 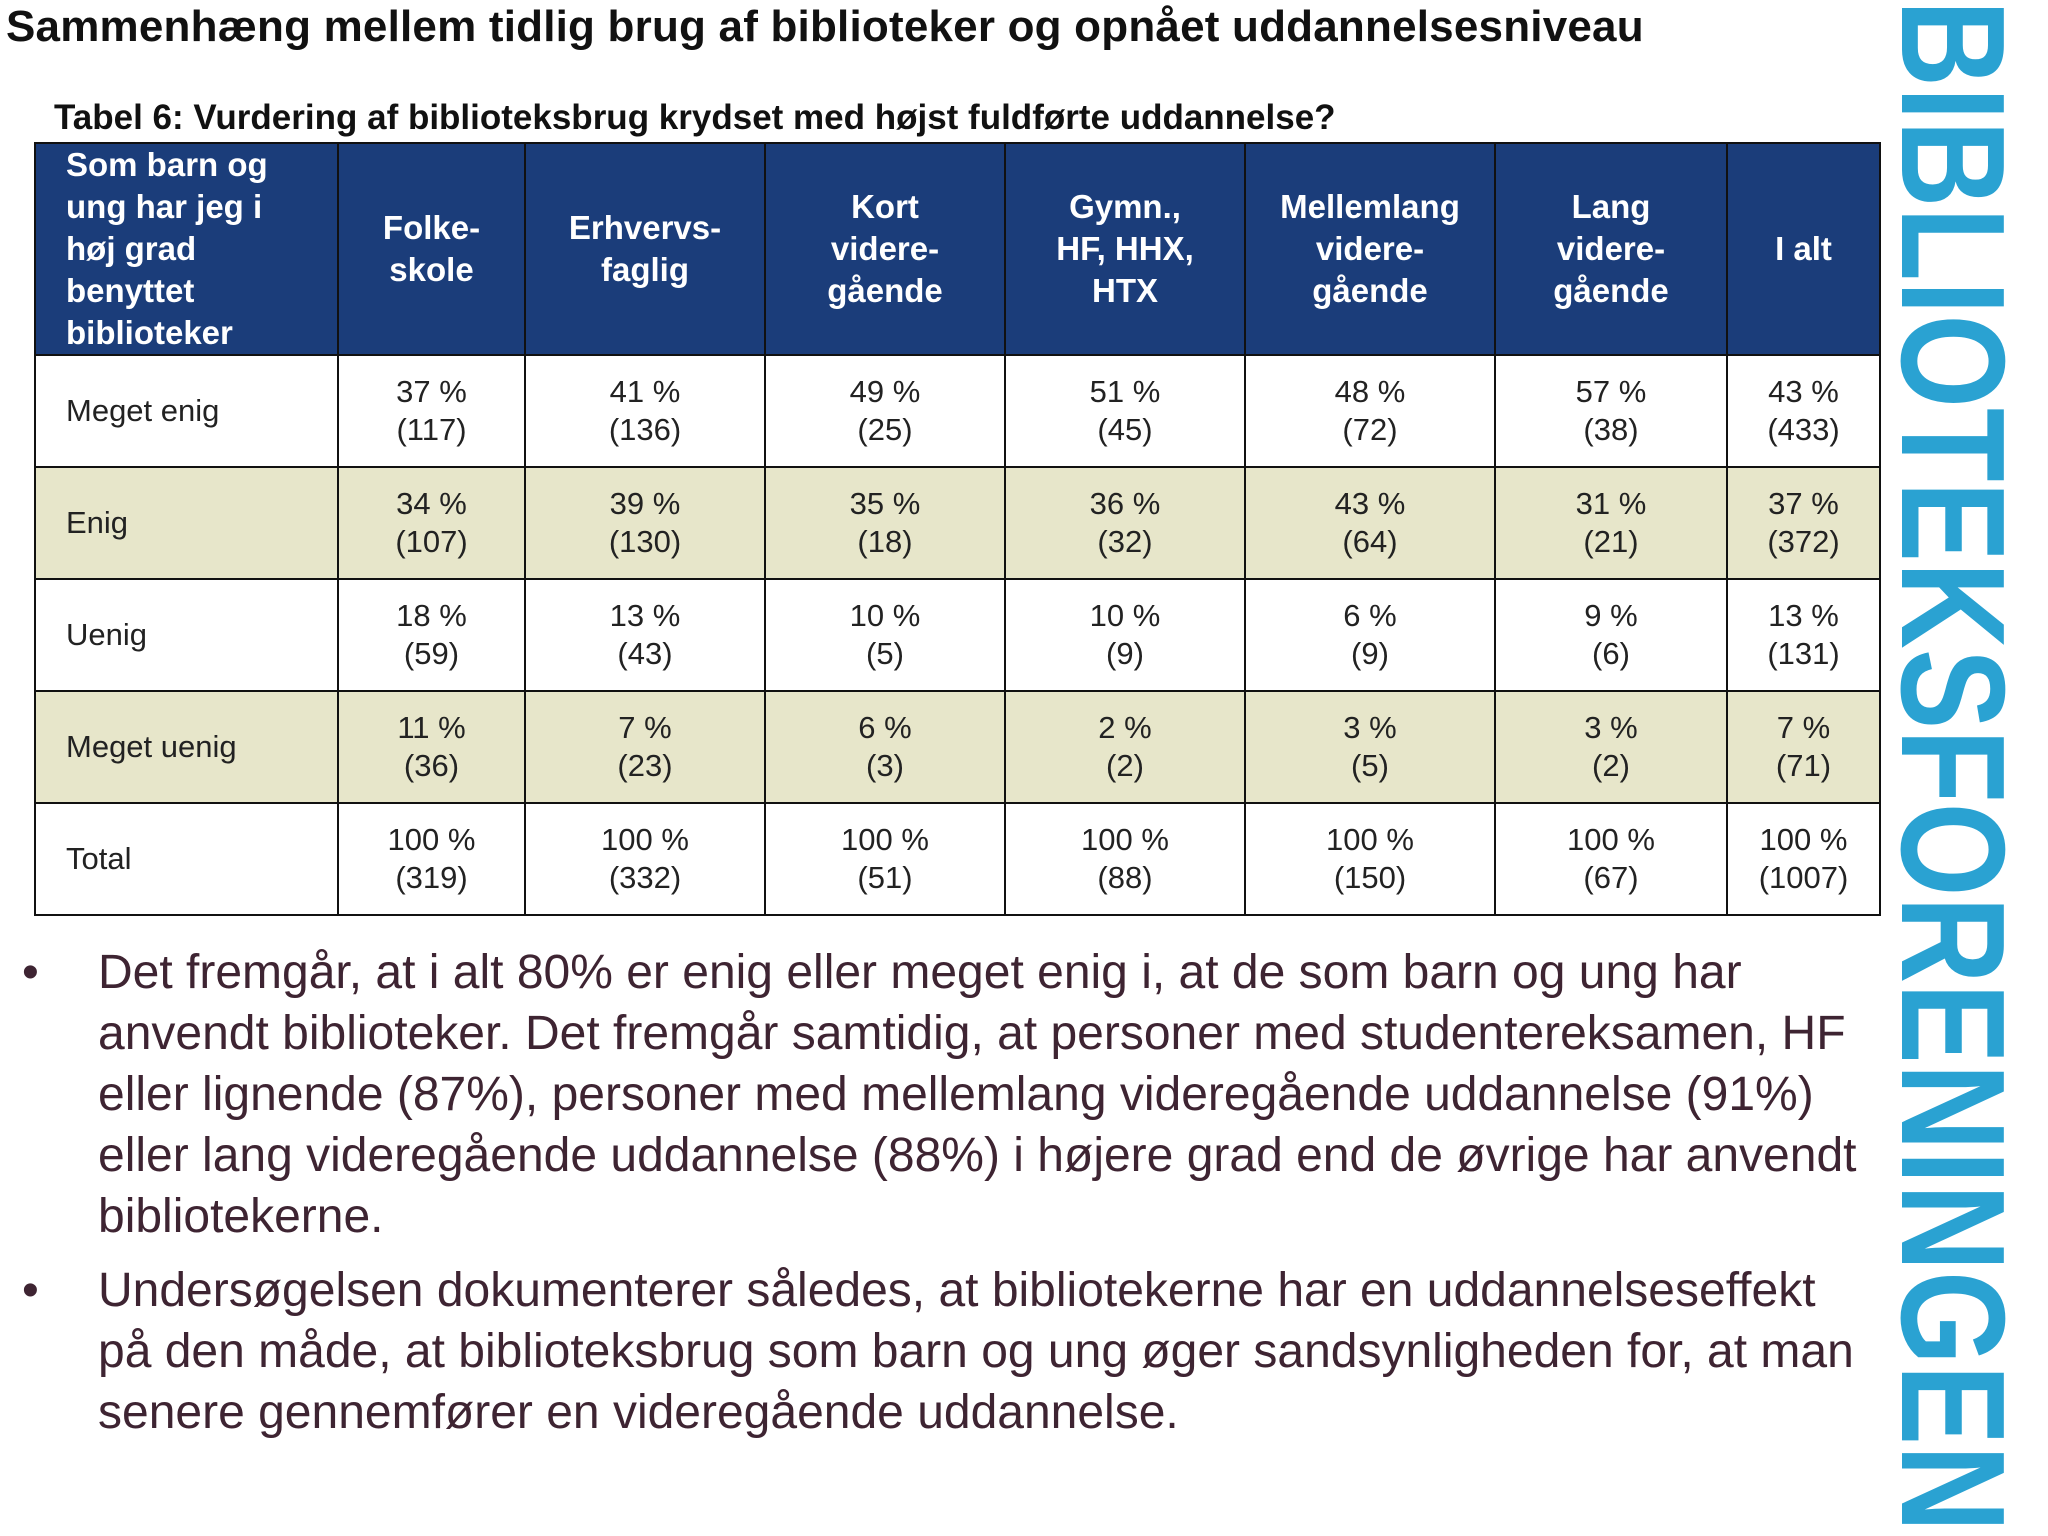 What do you see at coordinates (1611, 877) in the screenshot?
I see `cell-count: (67)` at bounding box center [1611, 877].